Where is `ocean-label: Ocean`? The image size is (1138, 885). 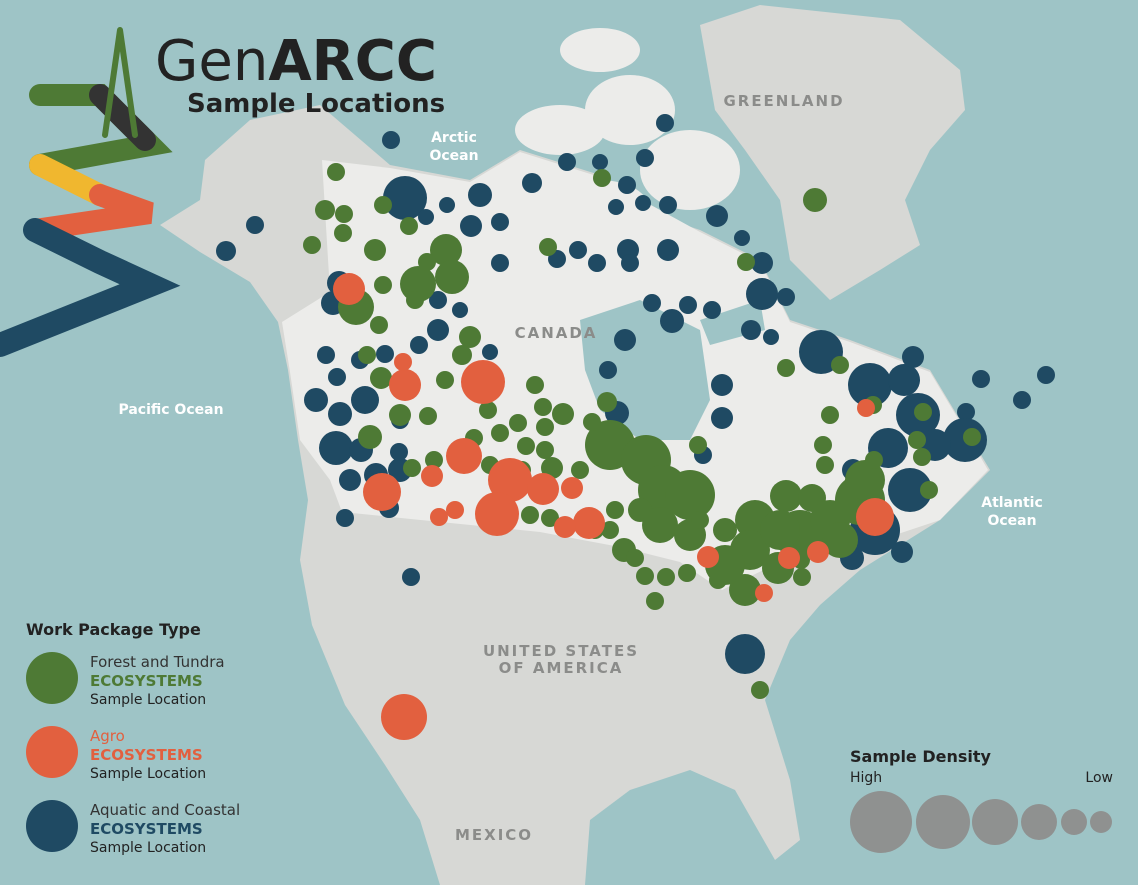
ocean-label: Ocean is located at coordinates (453, 156).